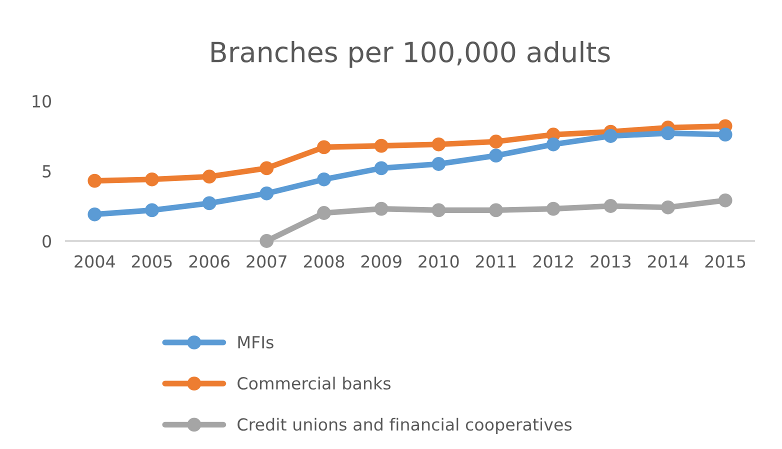 This screenshot has height=449, width=782. Describe the element at coordinates (405, 426) in the screenshot. I see `legend-label: Credit unions and financial cooperatives` at that location.